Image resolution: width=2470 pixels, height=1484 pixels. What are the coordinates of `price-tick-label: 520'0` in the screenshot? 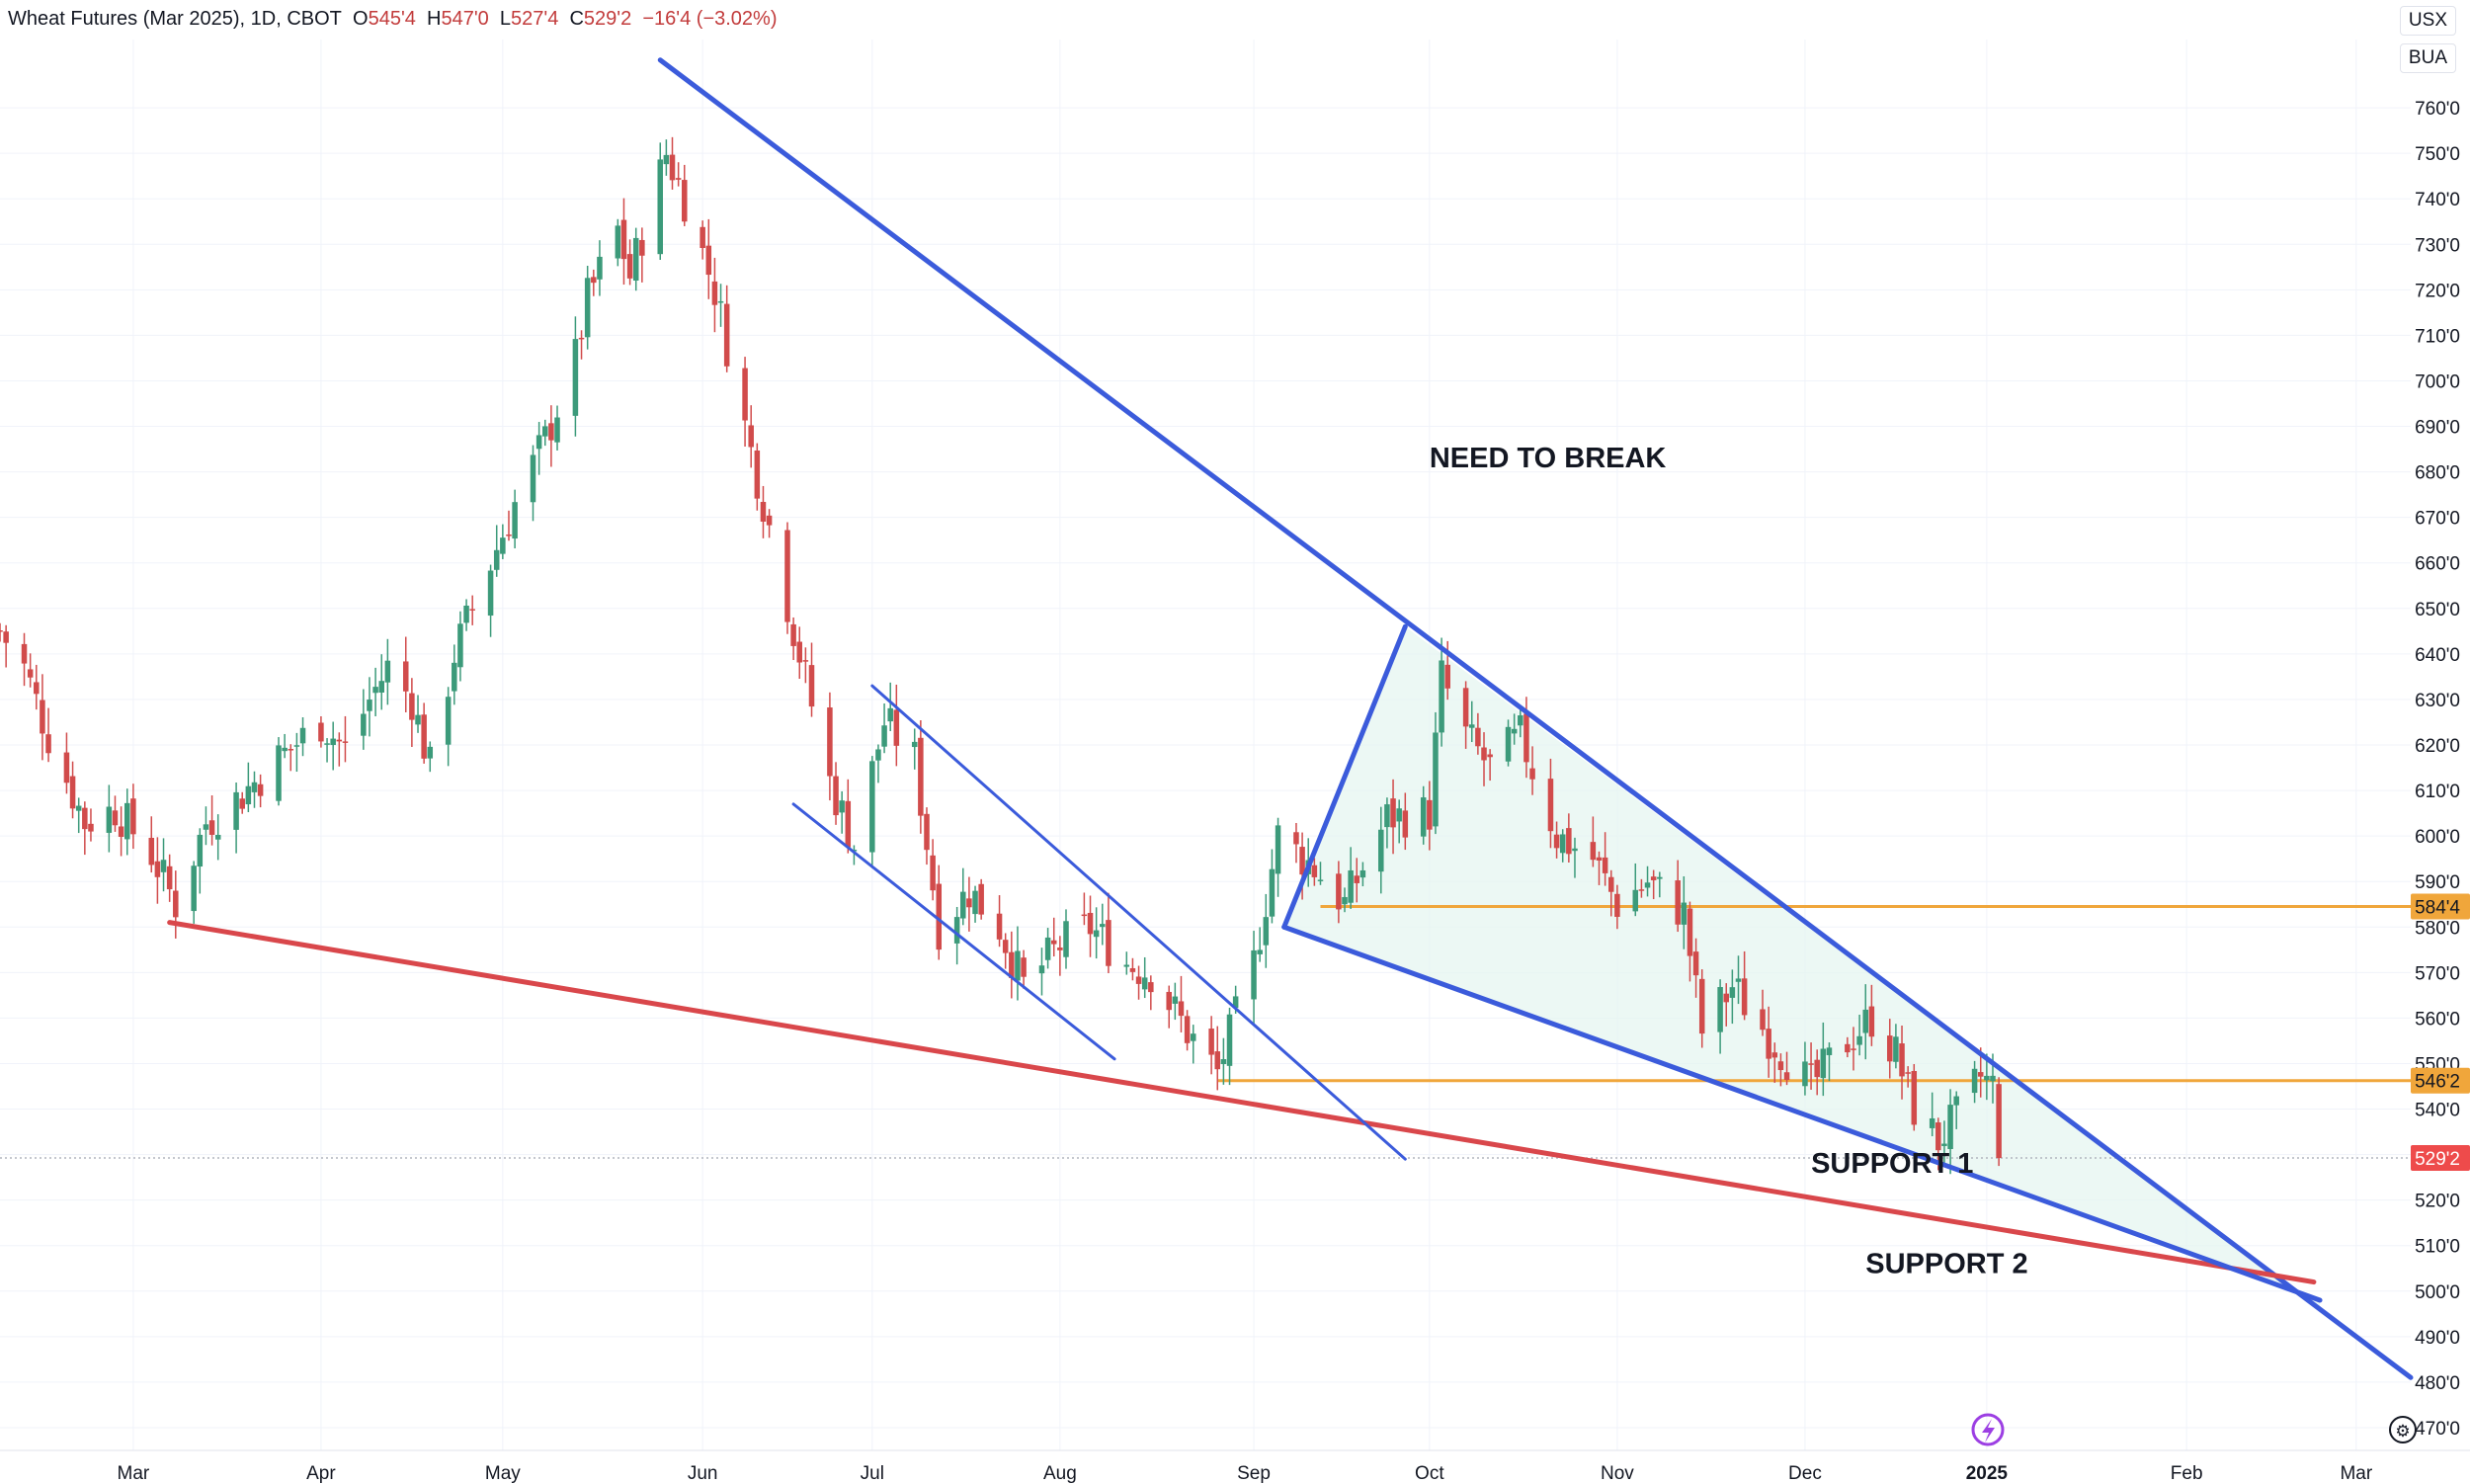 It's located at (2437, 1202).